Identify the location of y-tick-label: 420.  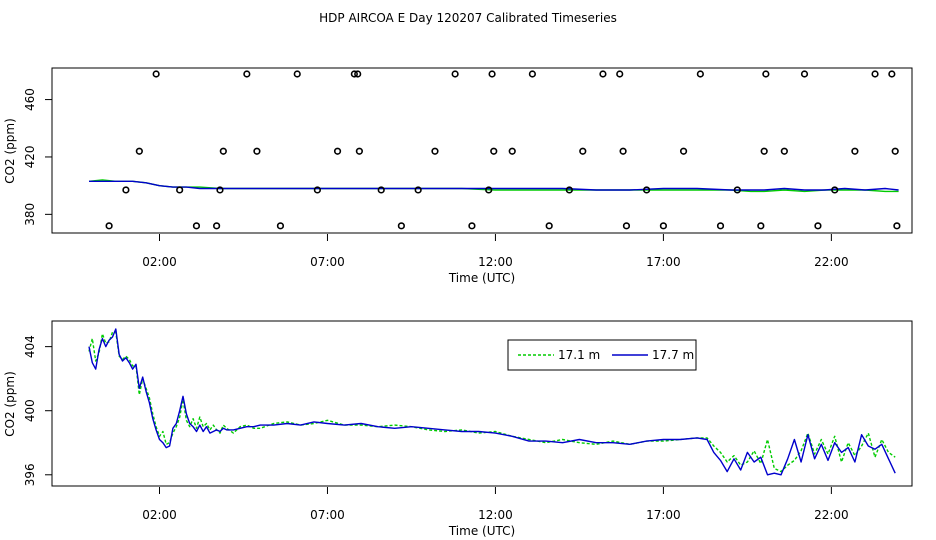
(30, 157).